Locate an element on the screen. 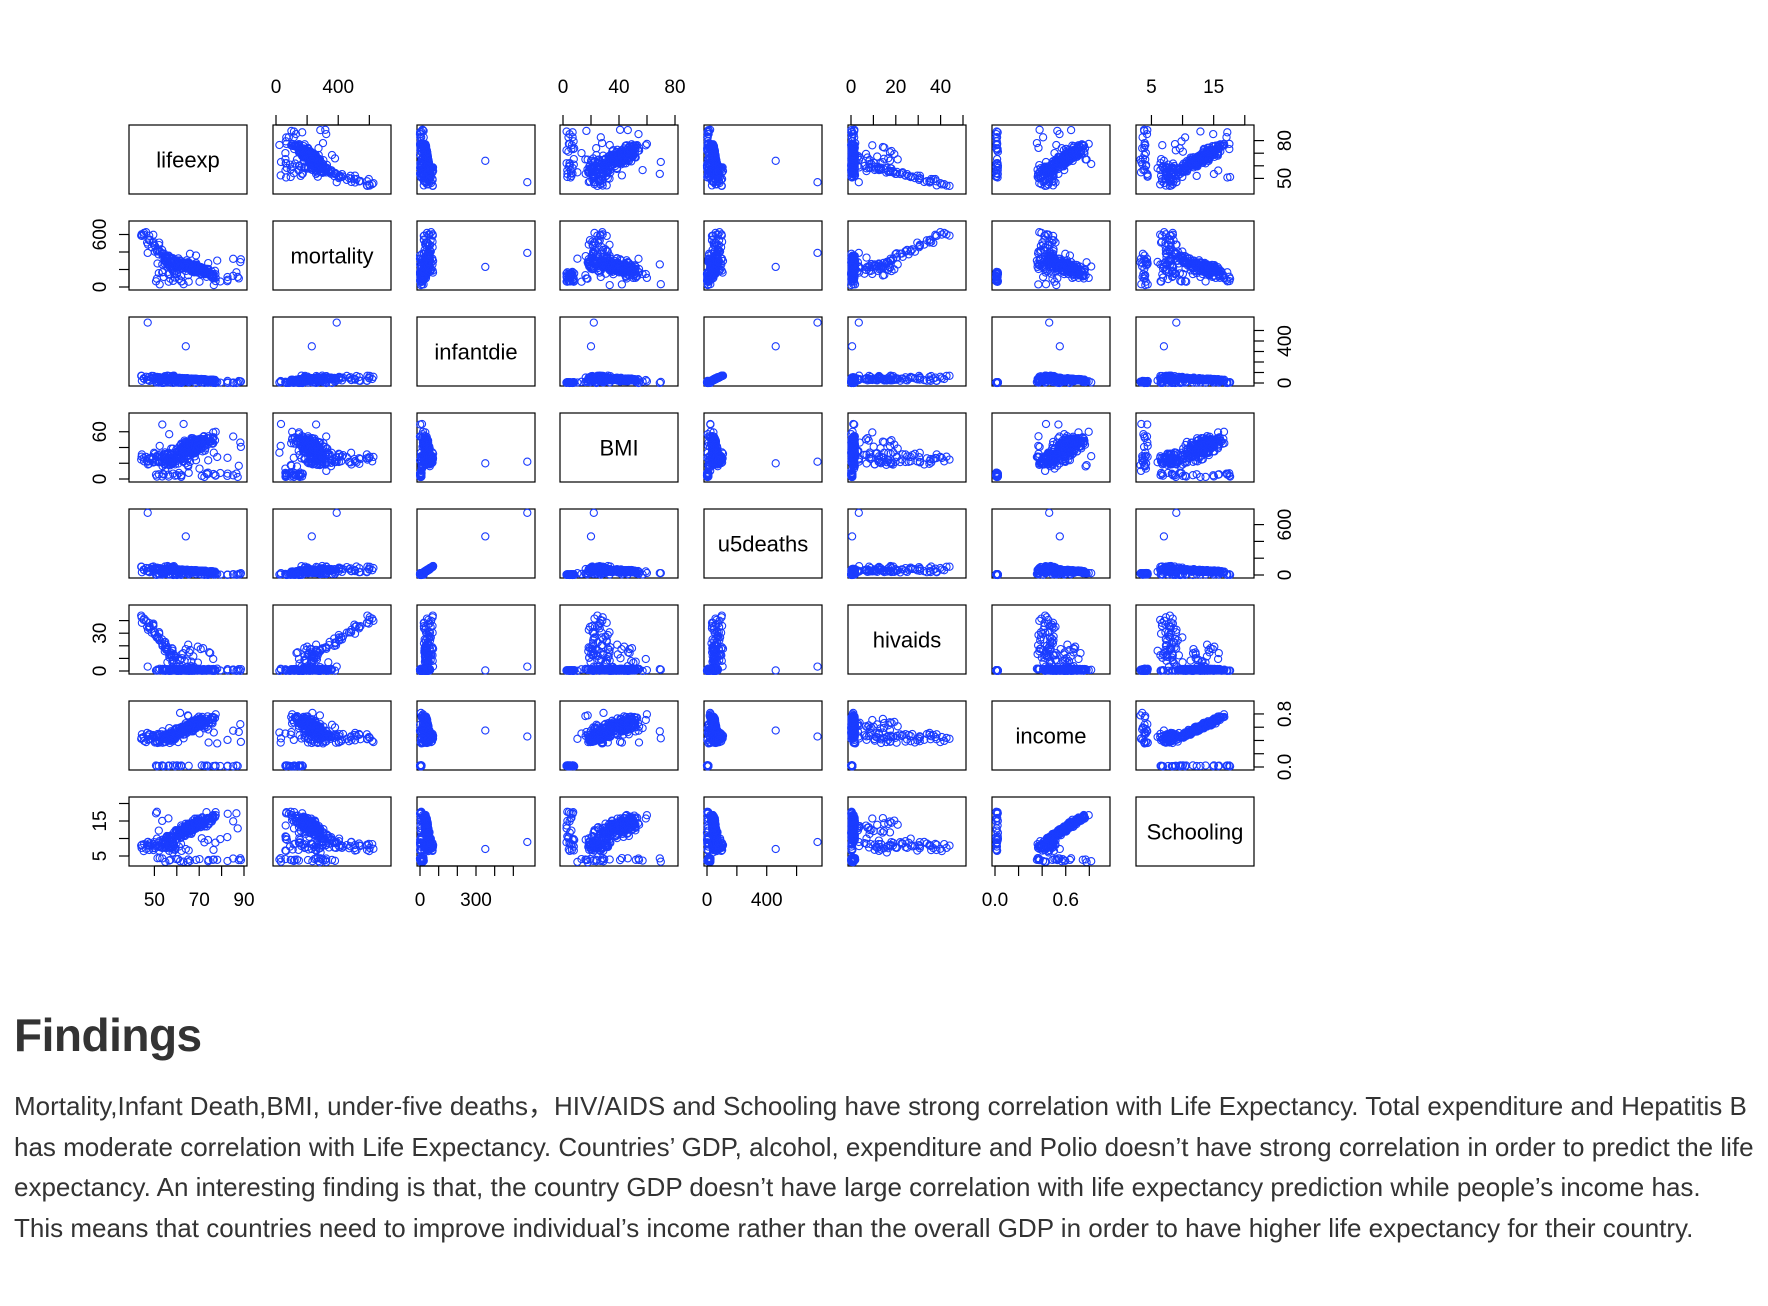 This screenshot has height=1306, width=1768. scatter-panel-mortality-vs-Schooling is located at coordinates (1195, 255).